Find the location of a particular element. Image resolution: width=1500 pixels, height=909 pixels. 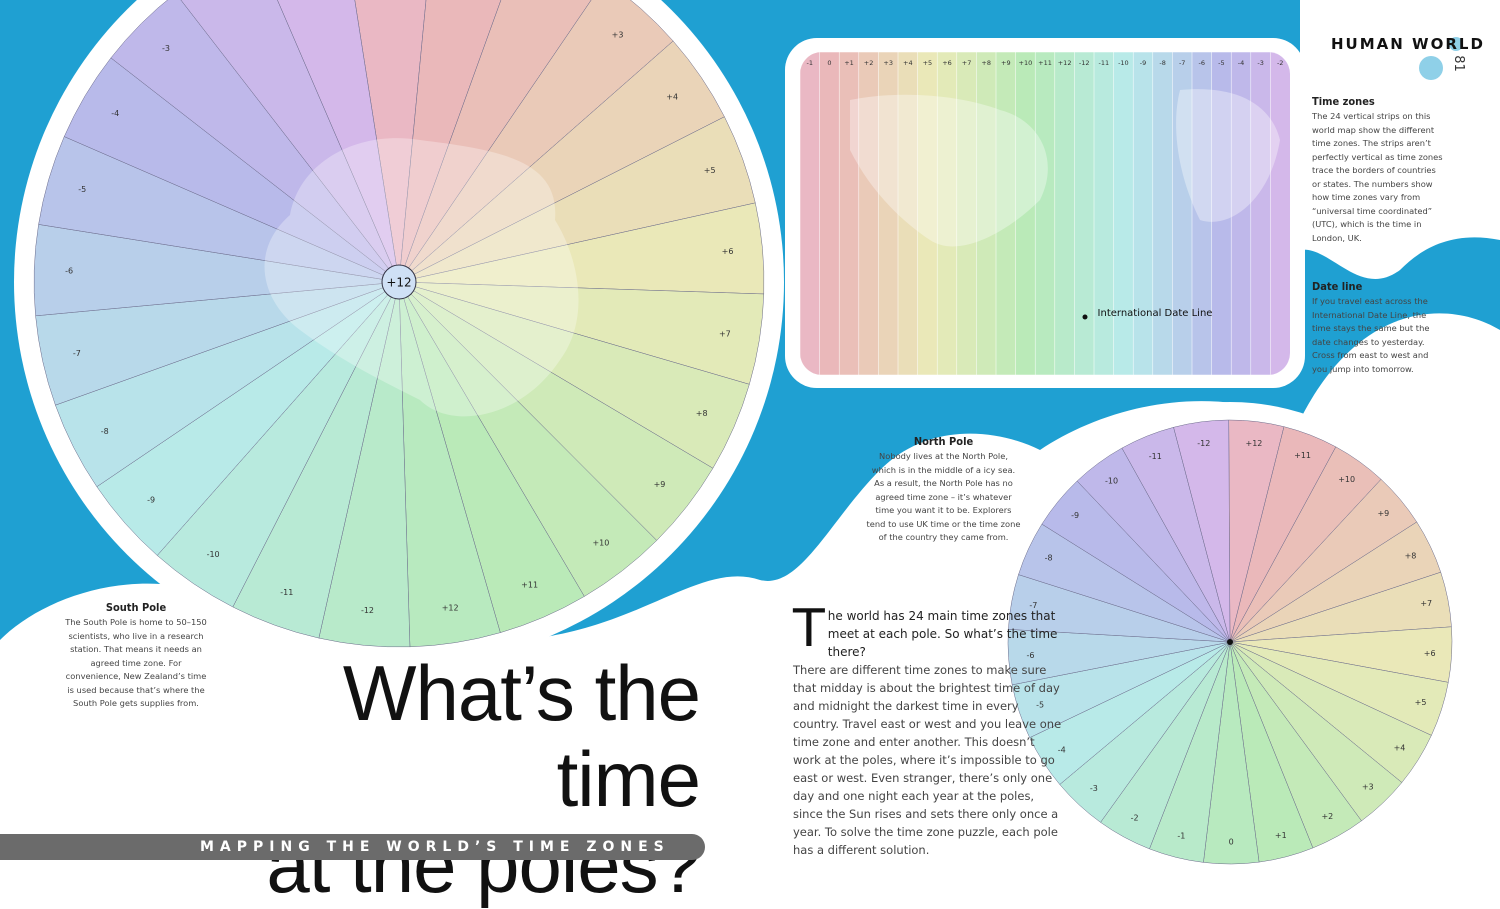

zone-label: -3 is located at coordinates (166, 48).